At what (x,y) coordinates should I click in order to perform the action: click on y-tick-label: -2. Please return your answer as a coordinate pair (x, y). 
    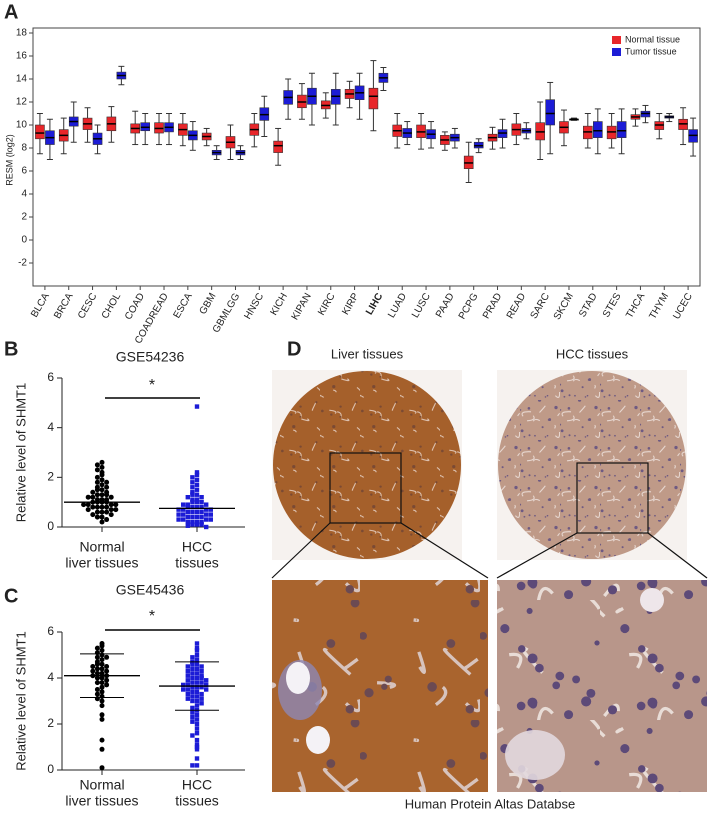
    Looking at the image, I should click on (22, 263).